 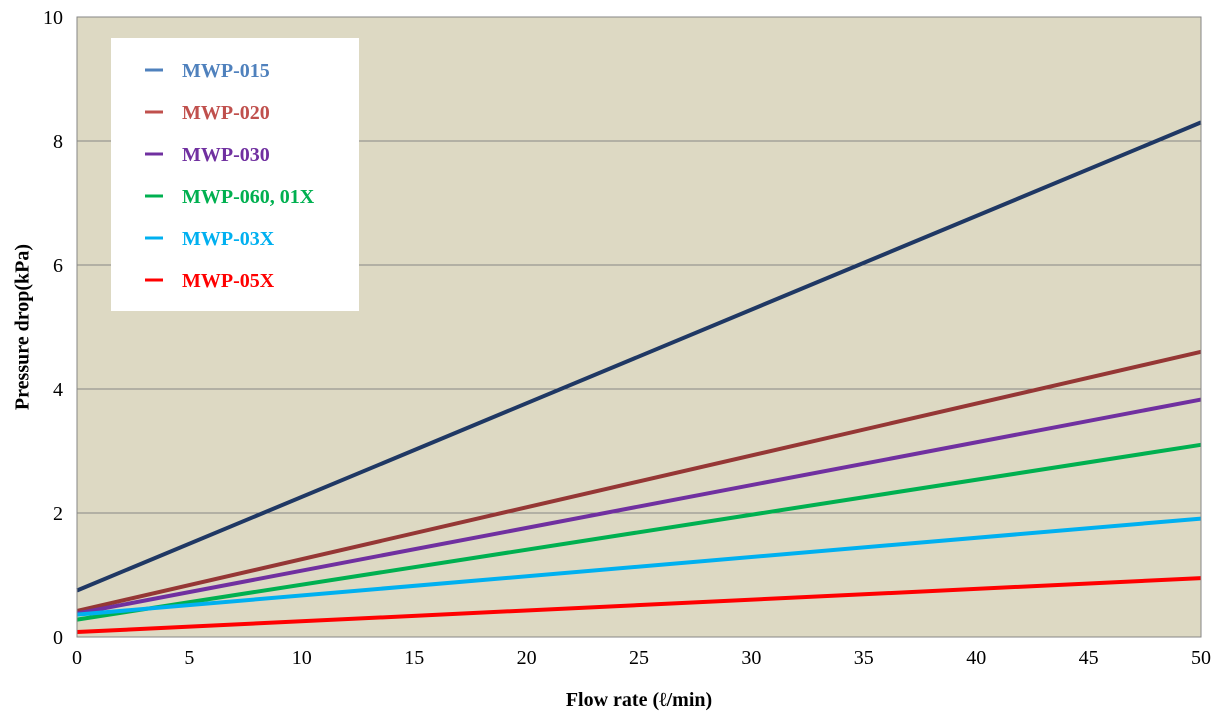 What do you see at coordinates (1201, 658) in the screenshot?
I see `x-tick-label: 50` at bounding box center [1201, 658].